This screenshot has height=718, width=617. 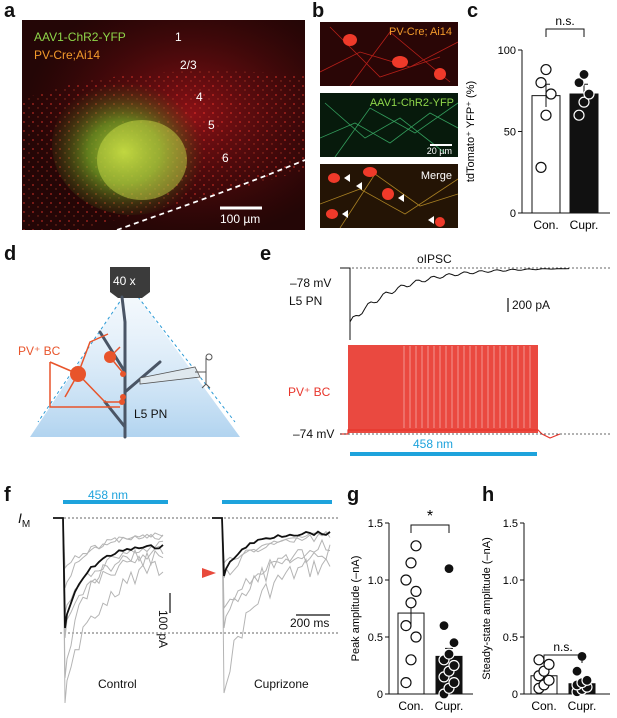 I want to click on cortex-image, so click(x=163, y=125).